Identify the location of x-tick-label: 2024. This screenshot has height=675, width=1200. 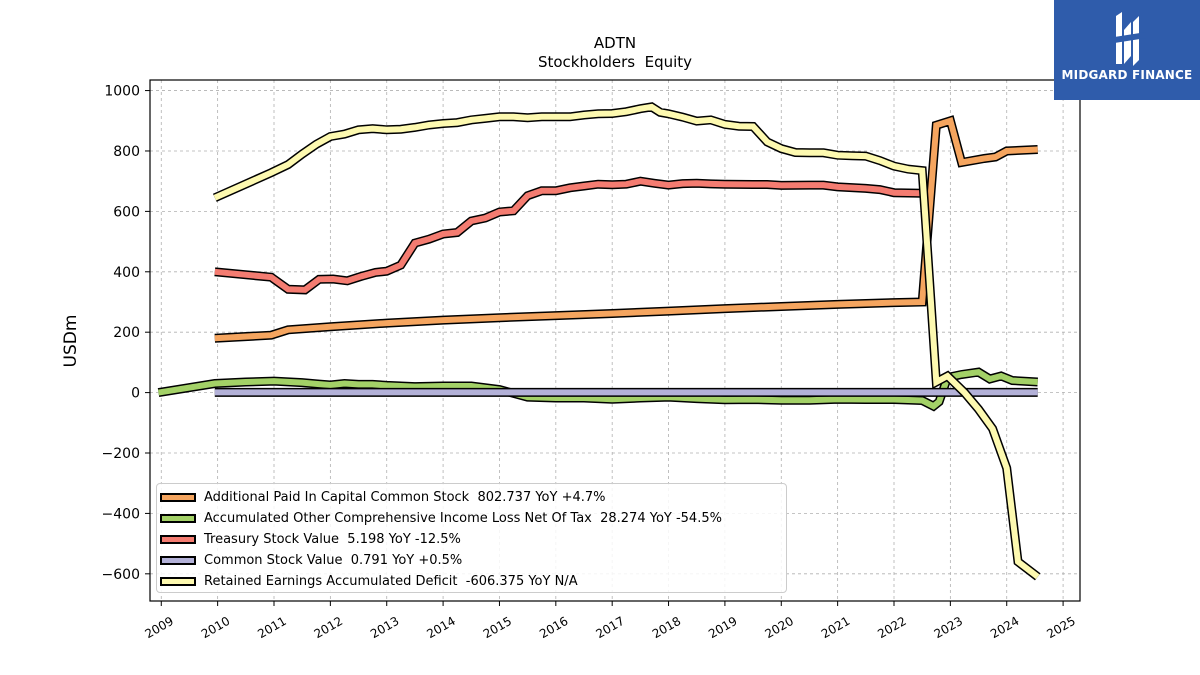
(1004, 627).